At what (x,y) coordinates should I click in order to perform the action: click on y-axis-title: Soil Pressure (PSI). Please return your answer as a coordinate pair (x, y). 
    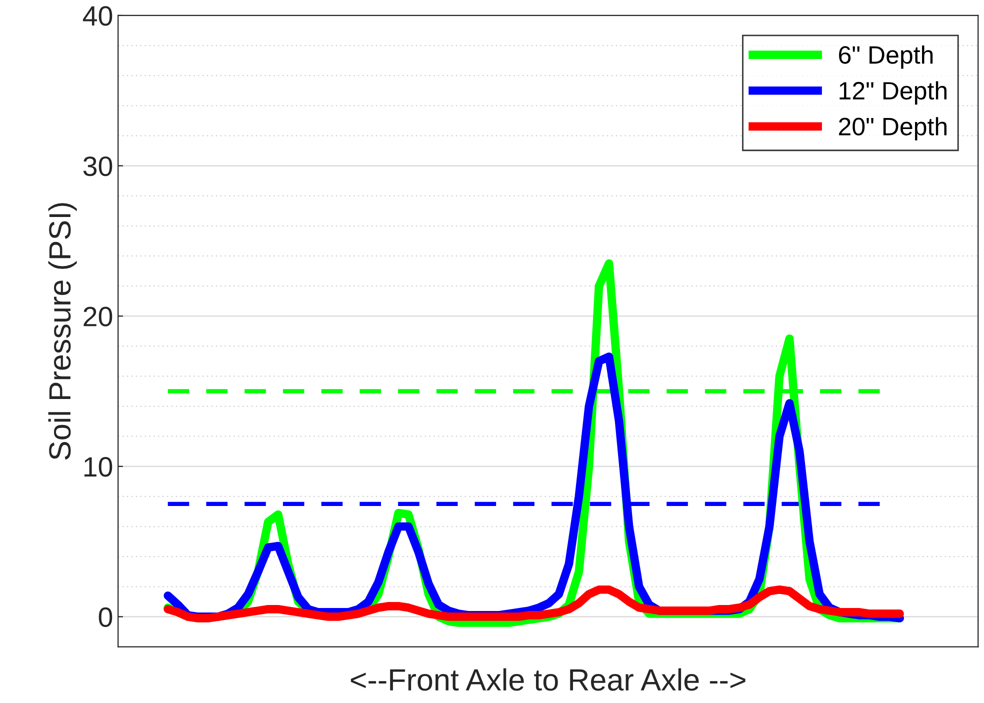
    Looking at the image, I should click on (62, 331).